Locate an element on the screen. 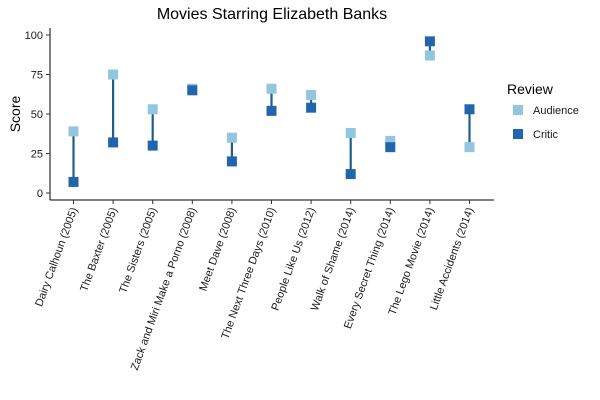 This screenshot has width=600, height=400. legend-label-critic: Critic is located at coordinates (546, 135).